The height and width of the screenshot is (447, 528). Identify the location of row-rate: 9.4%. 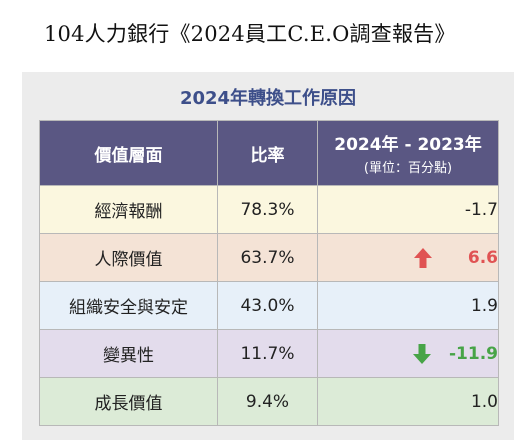
(267, 401).